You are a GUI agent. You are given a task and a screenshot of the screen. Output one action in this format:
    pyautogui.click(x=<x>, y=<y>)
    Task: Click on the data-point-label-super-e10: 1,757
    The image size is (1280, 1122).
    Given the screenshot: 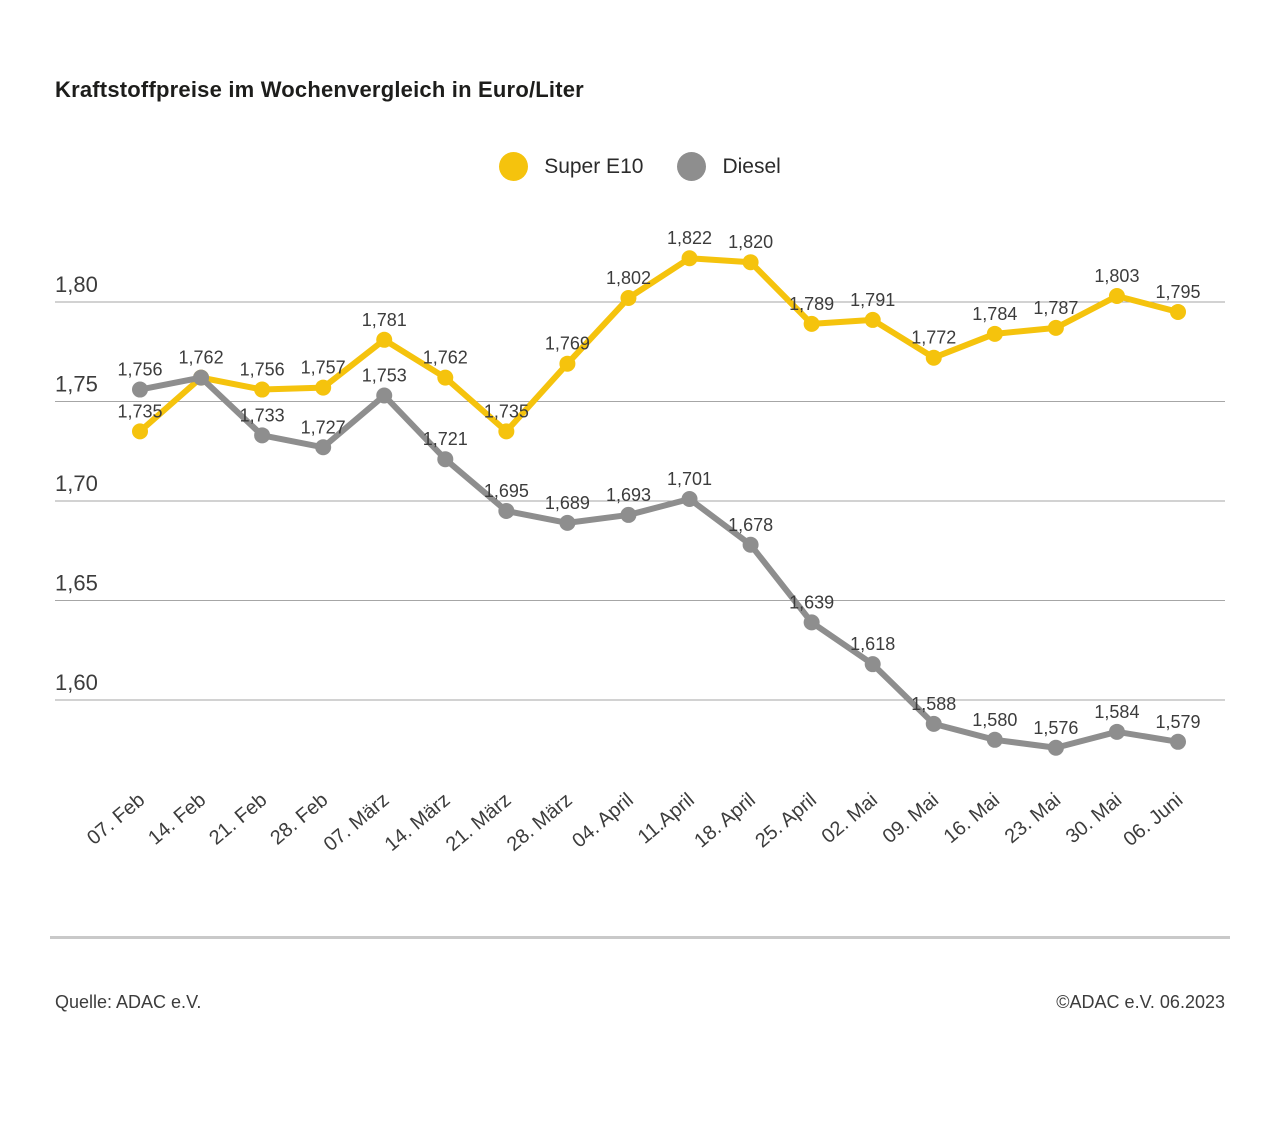 What is the action you would take?
    pyautogui.click(x=323, y=368)
    